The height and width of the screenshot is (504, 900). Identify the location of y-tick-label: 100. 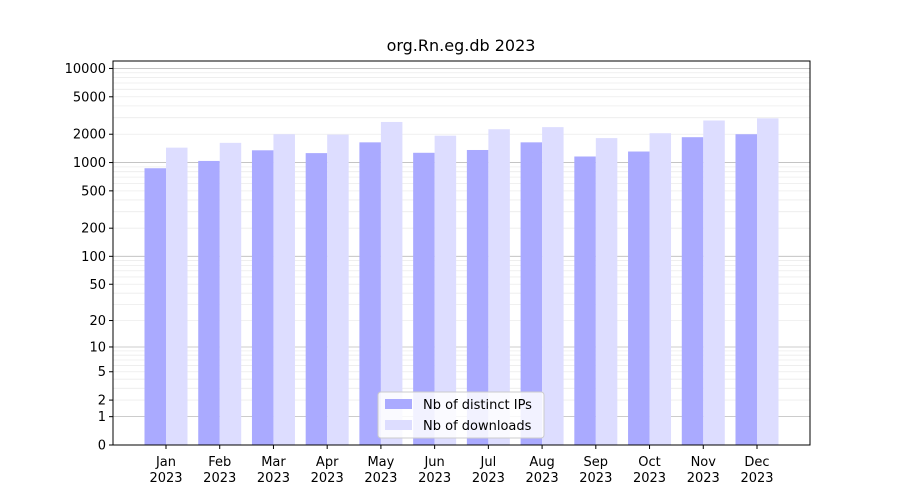
(93, 257).